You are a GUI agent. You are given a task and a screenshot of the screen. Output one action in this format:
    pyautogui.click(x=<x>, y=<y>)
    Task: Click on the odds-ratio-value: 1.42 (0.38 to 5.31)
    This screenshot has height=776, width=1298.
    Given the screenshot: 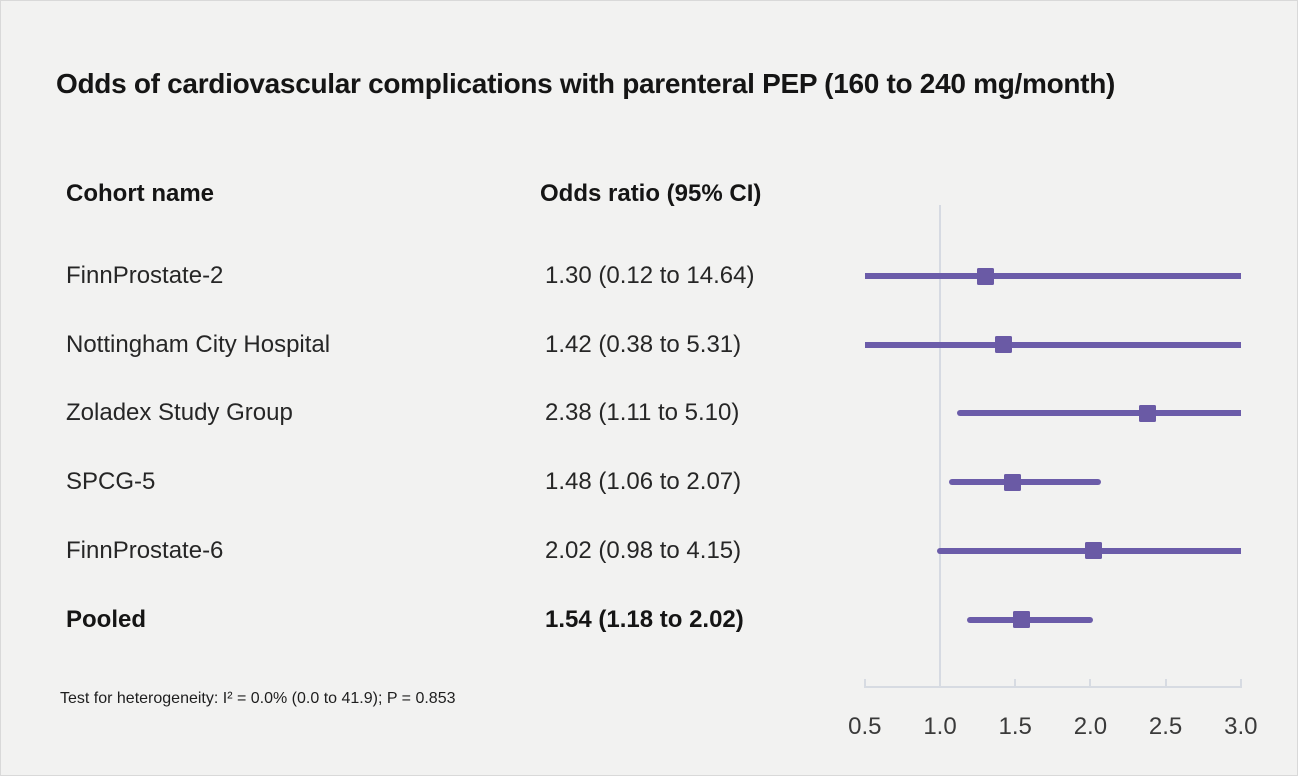 What is the action you would take?
    pyautogui.click(x=643, y=344)
    